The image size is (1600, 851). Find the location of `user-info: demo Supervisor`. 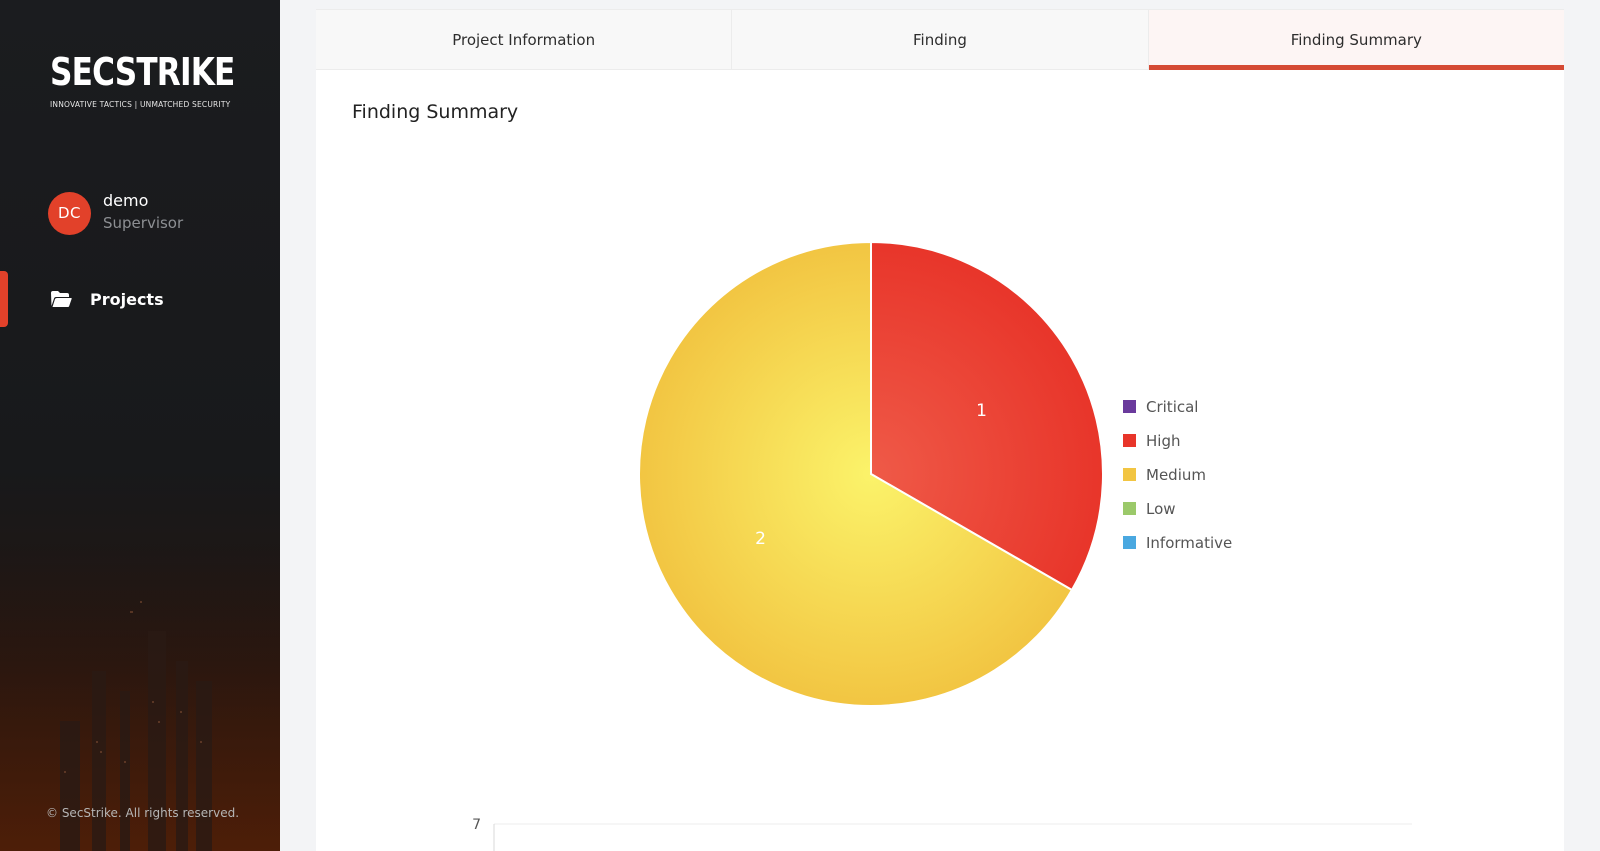

user-info: demo Supervisor is located at coordinates (143, 213).